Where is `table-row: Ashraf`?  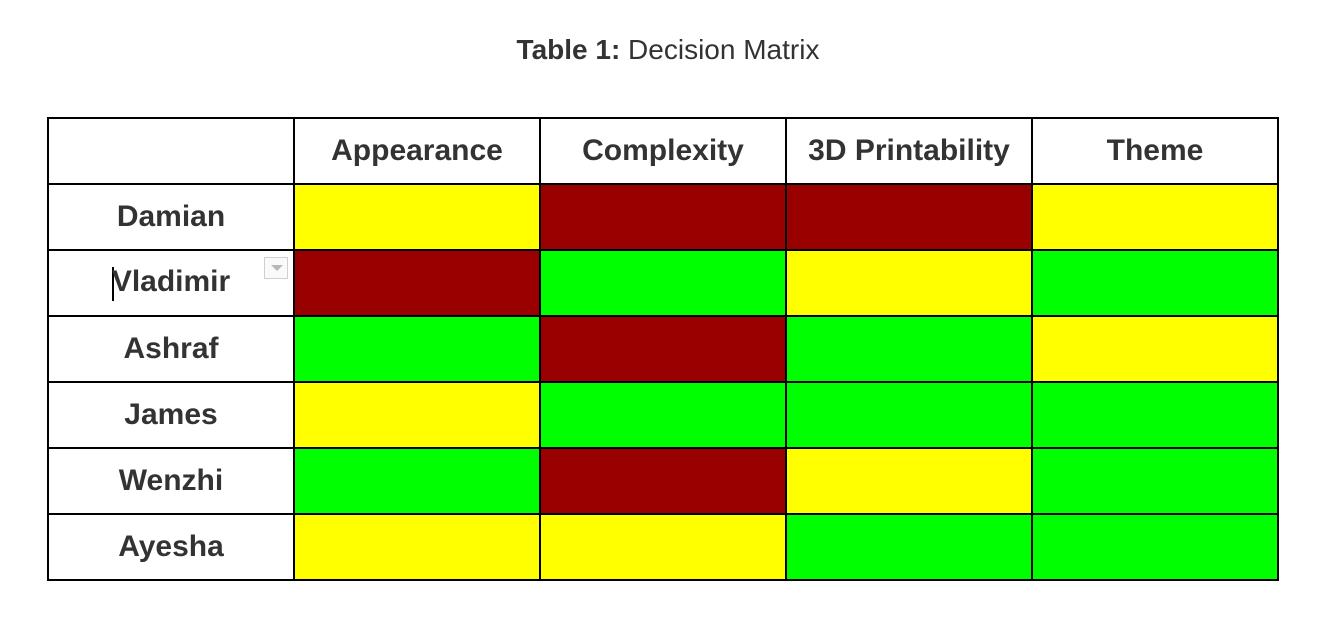 table-row: Ashraf is located at coordinates (663, 349).